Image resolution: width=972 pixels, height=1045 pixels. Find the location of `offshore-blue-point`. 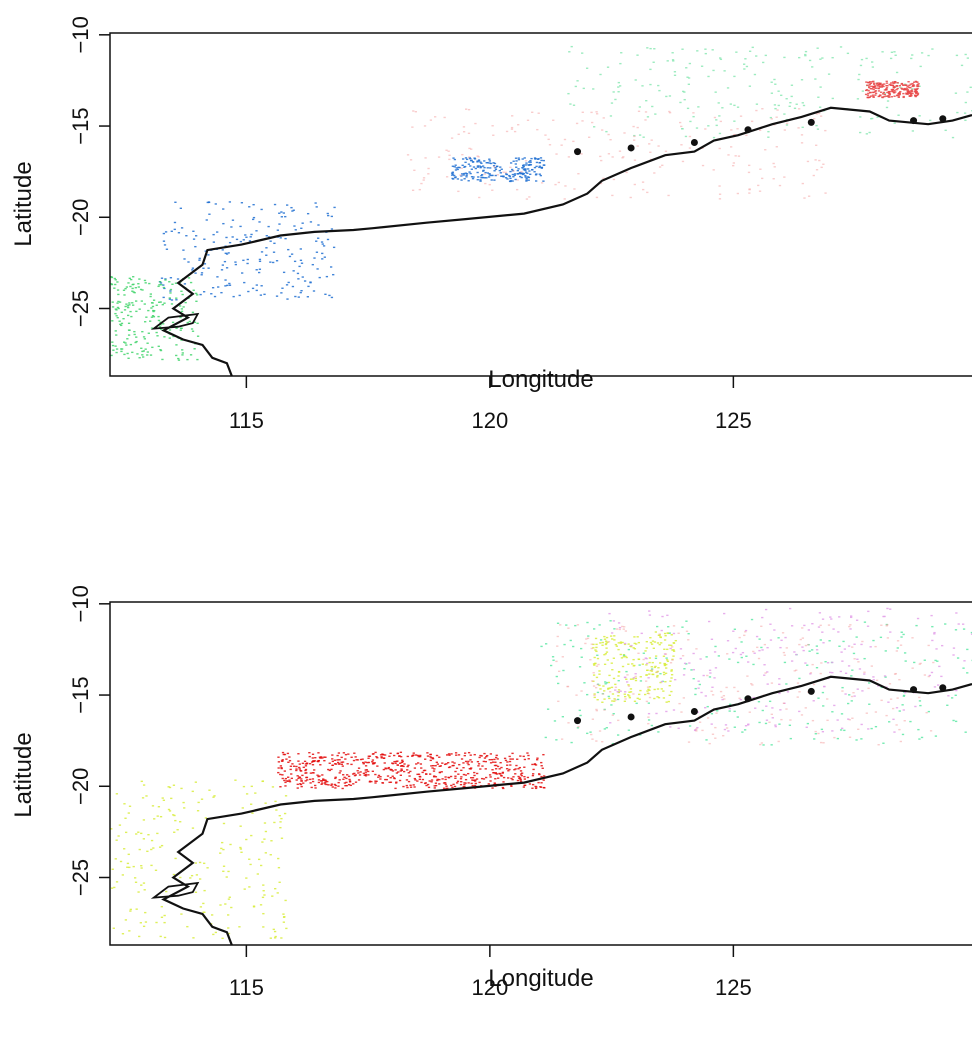

offshore-blue-point is located at coordinates (524, 158).